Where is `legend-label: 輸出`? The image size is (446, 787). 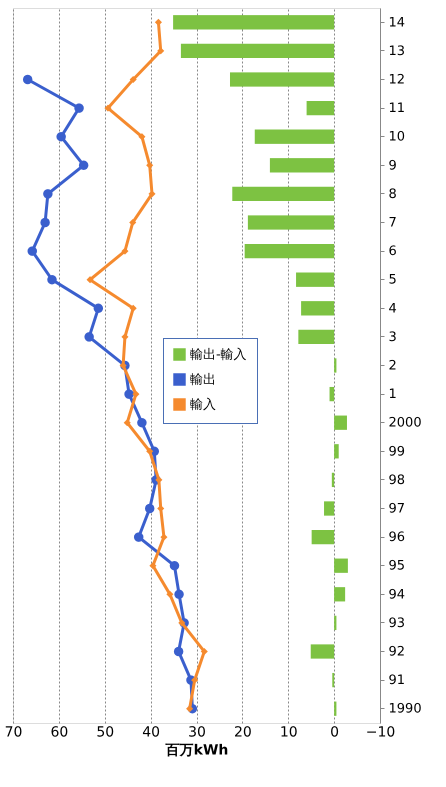
legend-label: 輸出 is located at coordinates (203, 380).